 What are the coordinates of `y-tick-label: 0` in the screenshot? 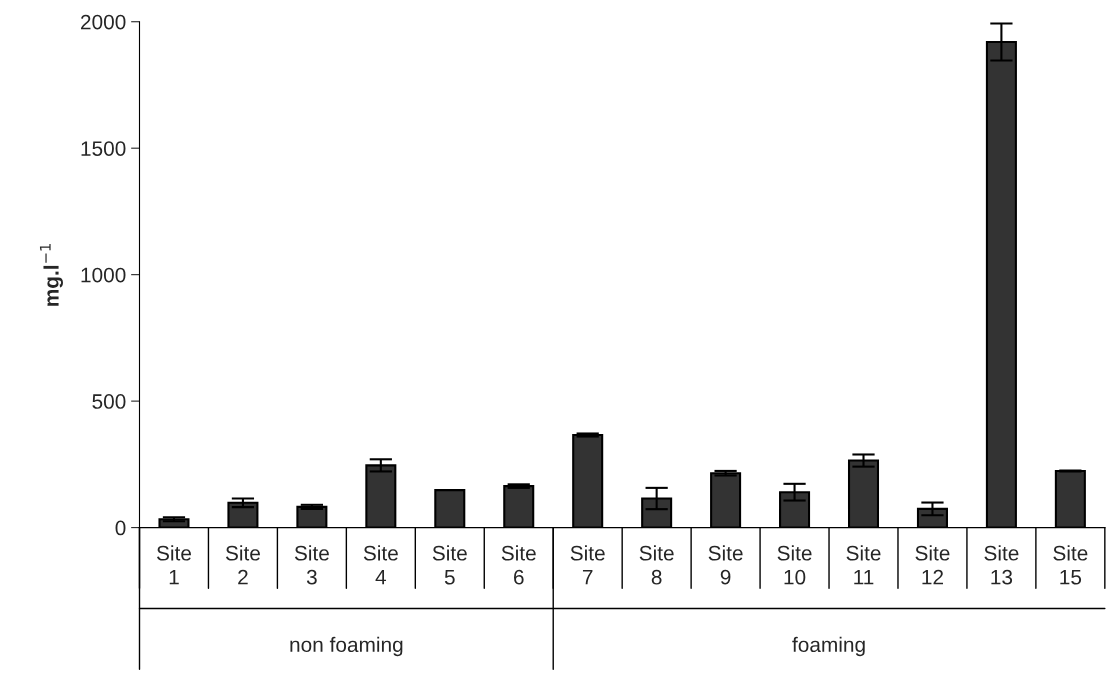 It's located at (120, 528).